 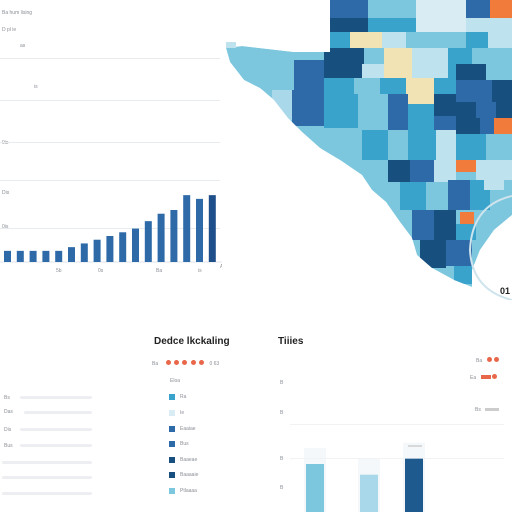 What do you see at coordinates (8, 412) in the screenshot?
I see `row-label: Das` at bounding box center [8, 412].